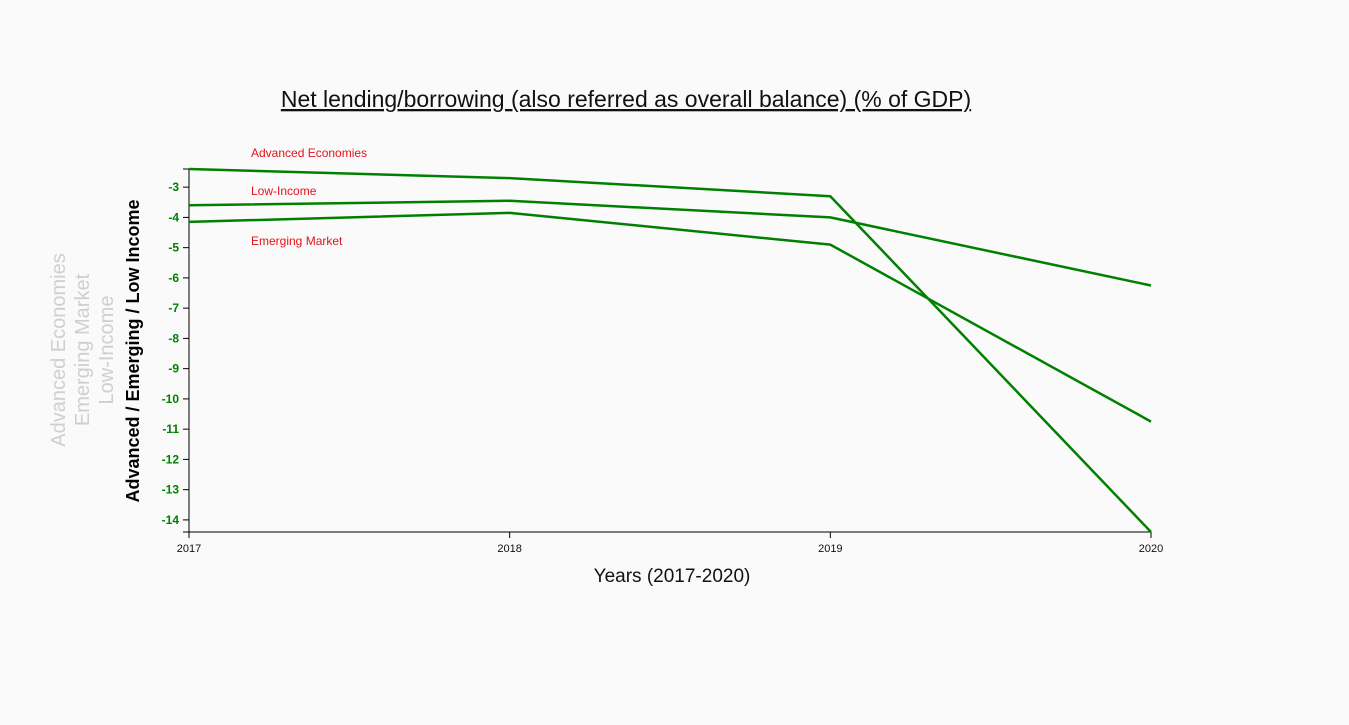 The width and height of the screenshot is (1349, 725). What do you see at coordinates (173, 217) in the screenshot?
I see `y-tick-label: -4` at bounding box center [173, 217].